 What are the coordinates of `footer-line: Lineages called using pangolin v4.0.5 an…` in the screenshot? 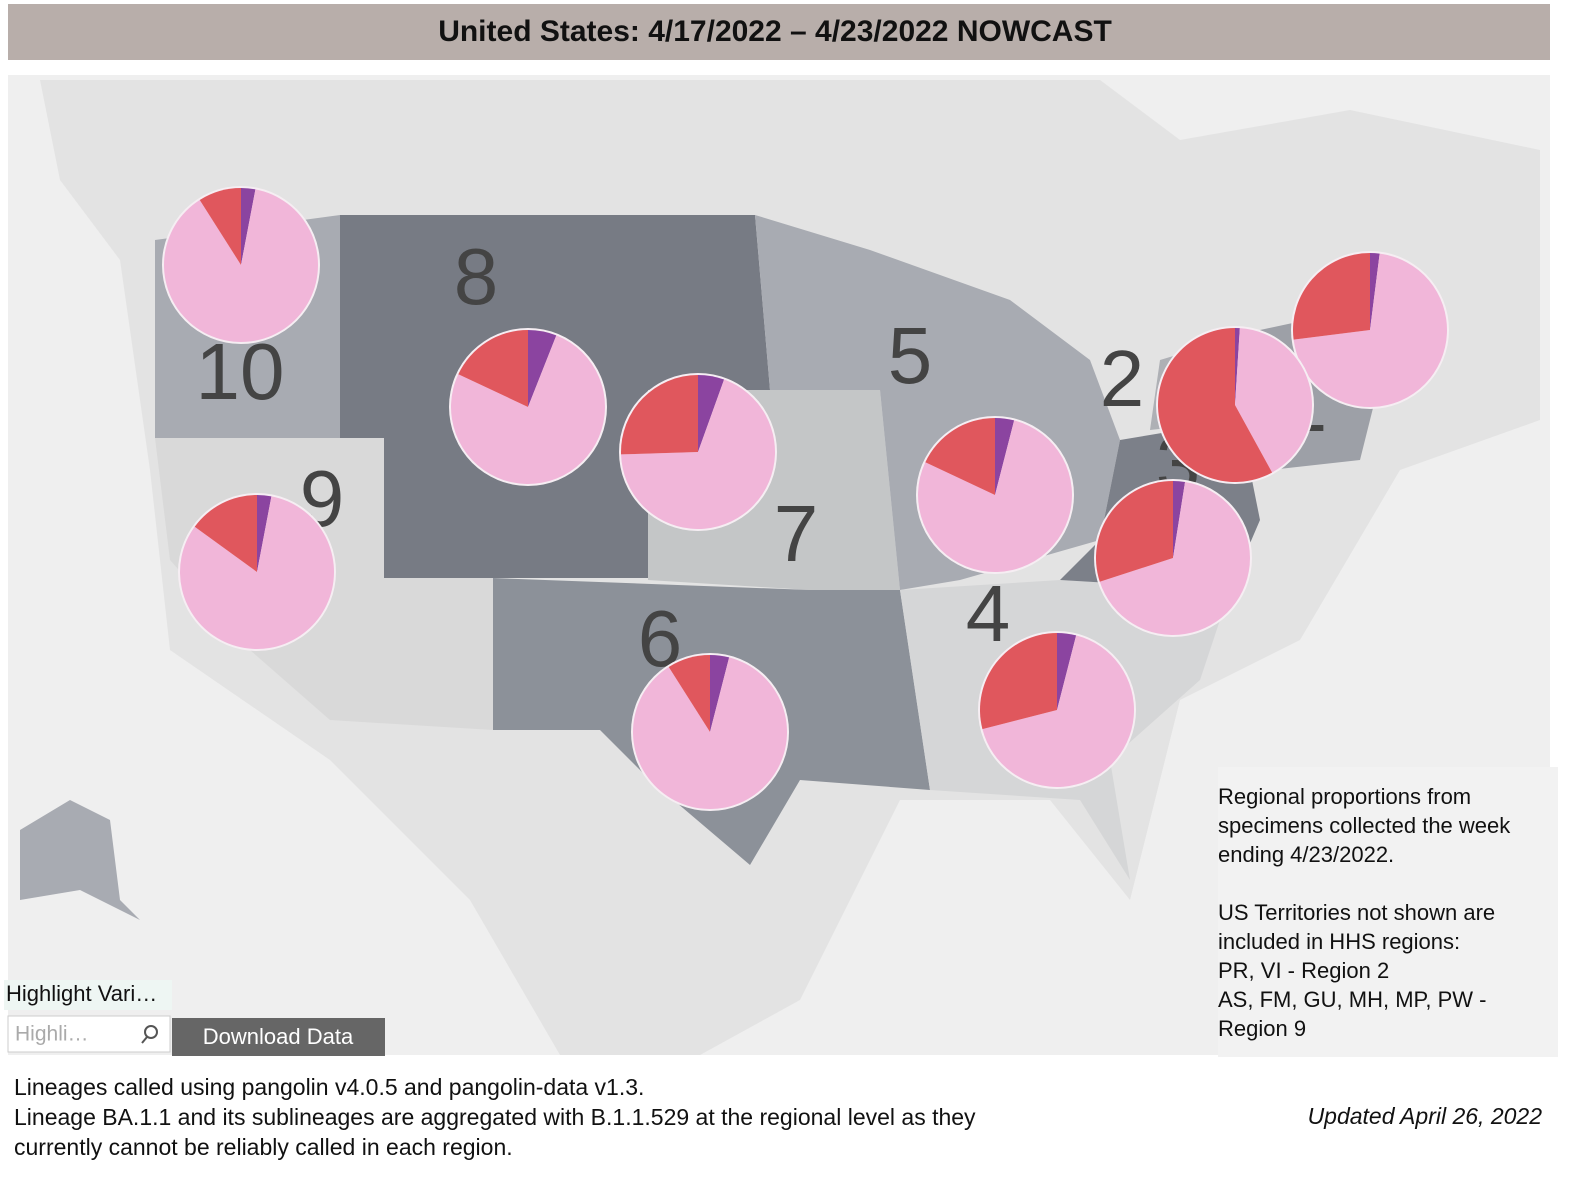 It's located at (329, 1087).